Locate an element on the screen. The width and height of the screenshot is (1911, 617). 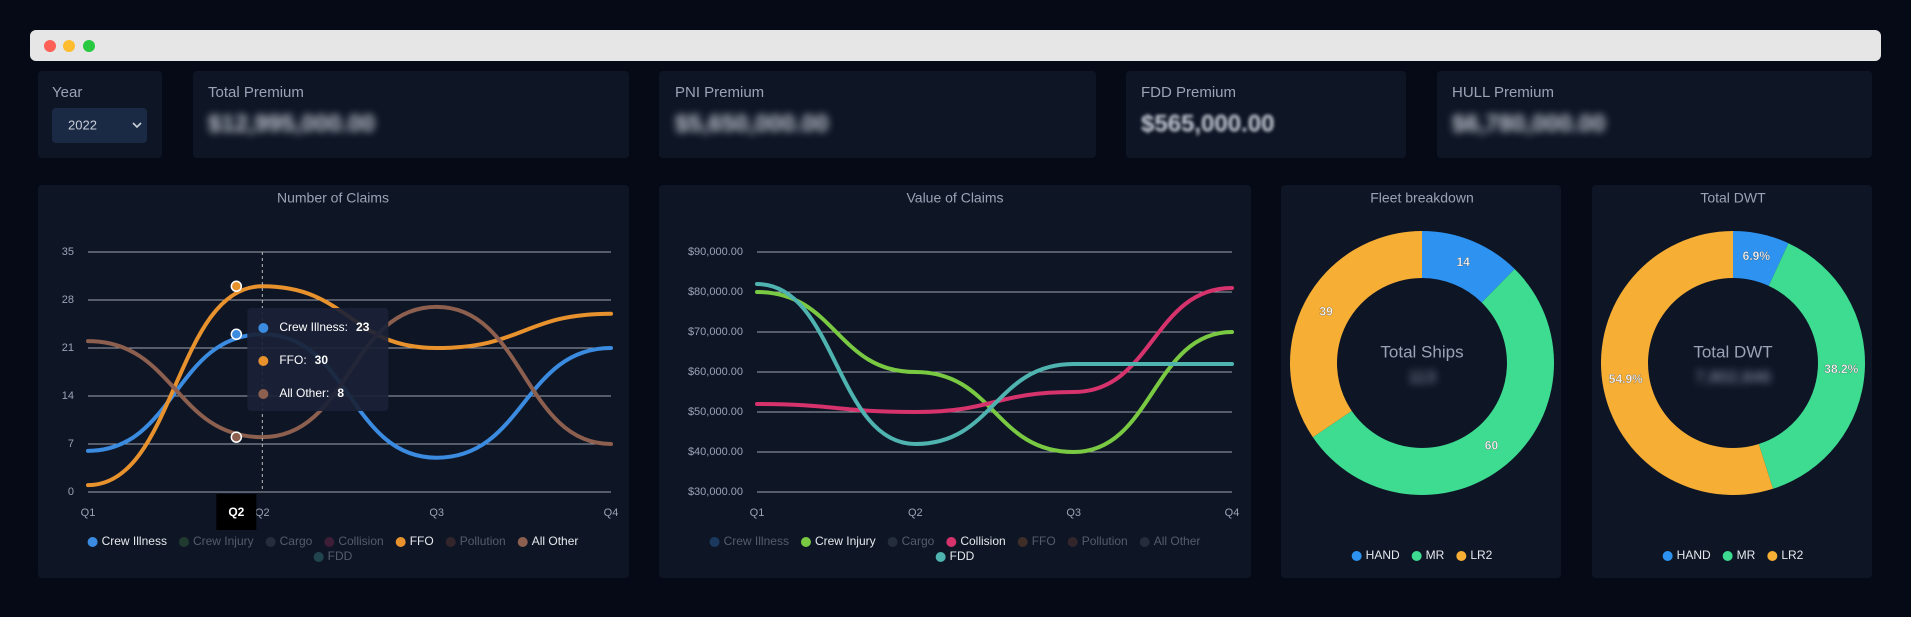
y-tick-label: 0 is located at coordinates (71, 492).